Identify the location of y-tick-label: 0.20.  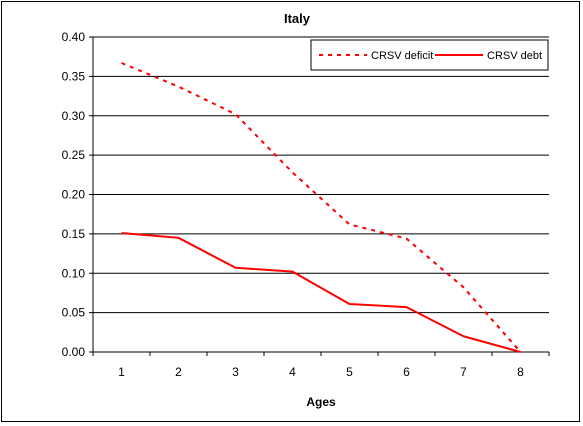
(74, 195).